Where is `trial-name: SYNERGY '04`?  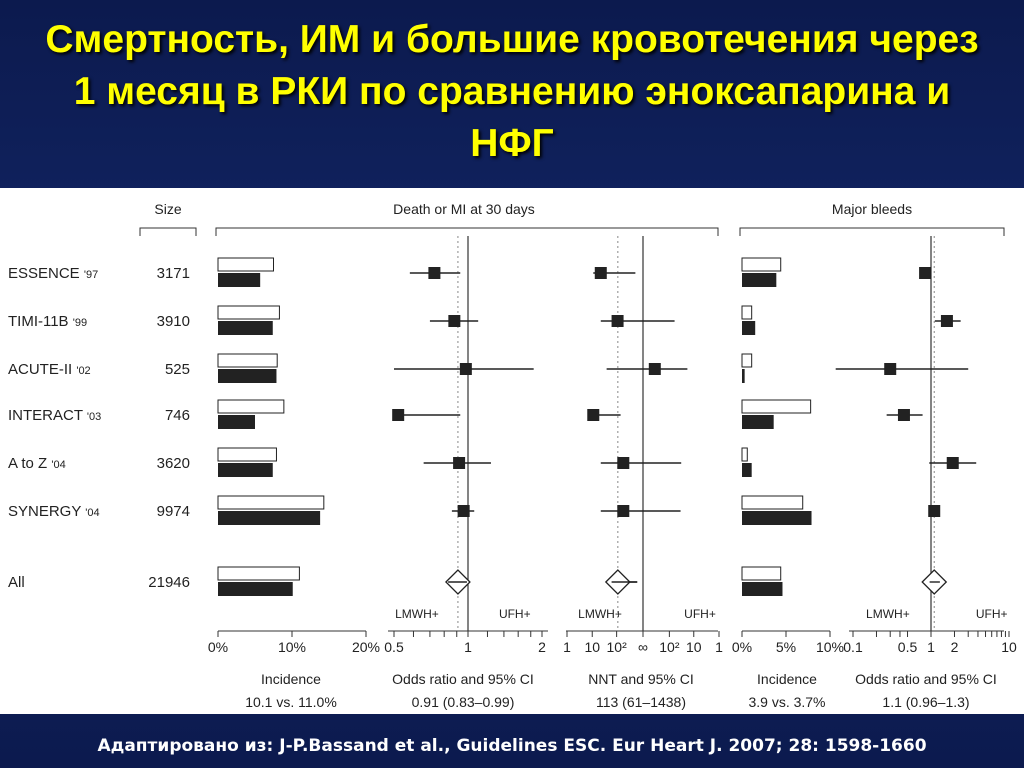
trial-name: SYNERGY '04 is located at coordinates (54, 511).